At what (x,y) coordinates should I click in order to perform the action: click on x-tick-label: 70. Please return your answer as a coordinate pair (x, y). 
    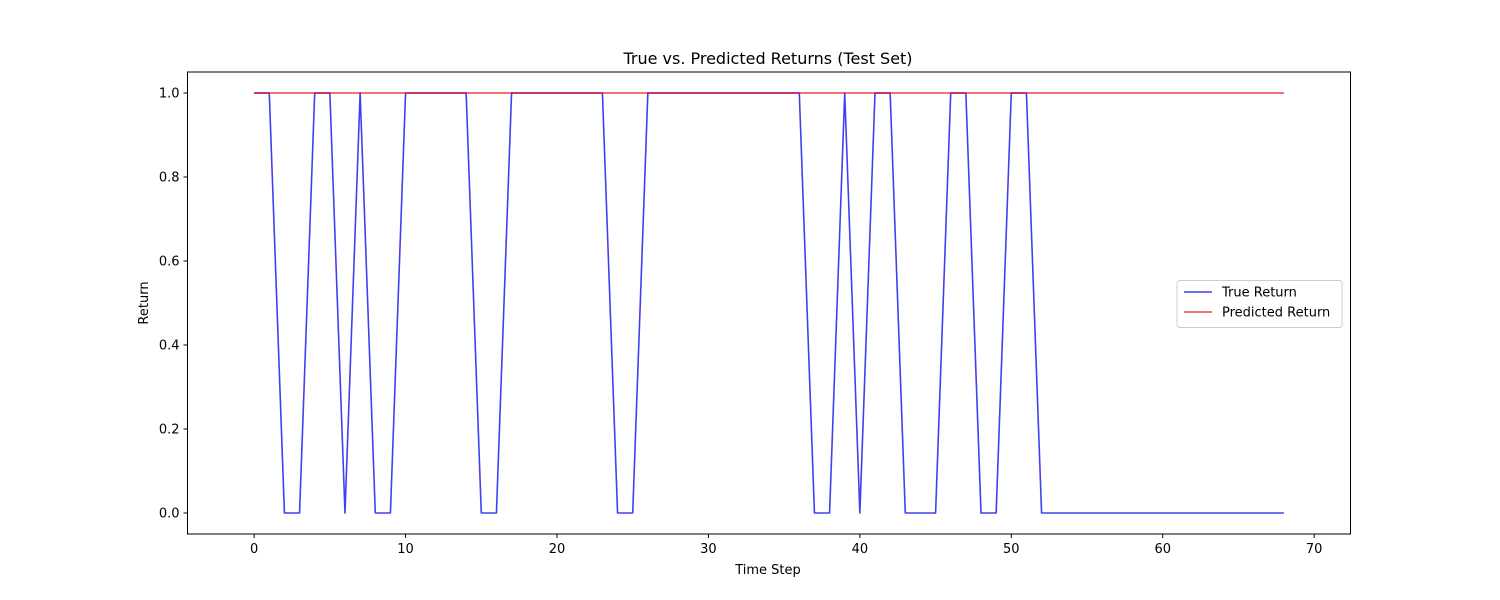
    Looking at the image, I should click on (1314, 549).